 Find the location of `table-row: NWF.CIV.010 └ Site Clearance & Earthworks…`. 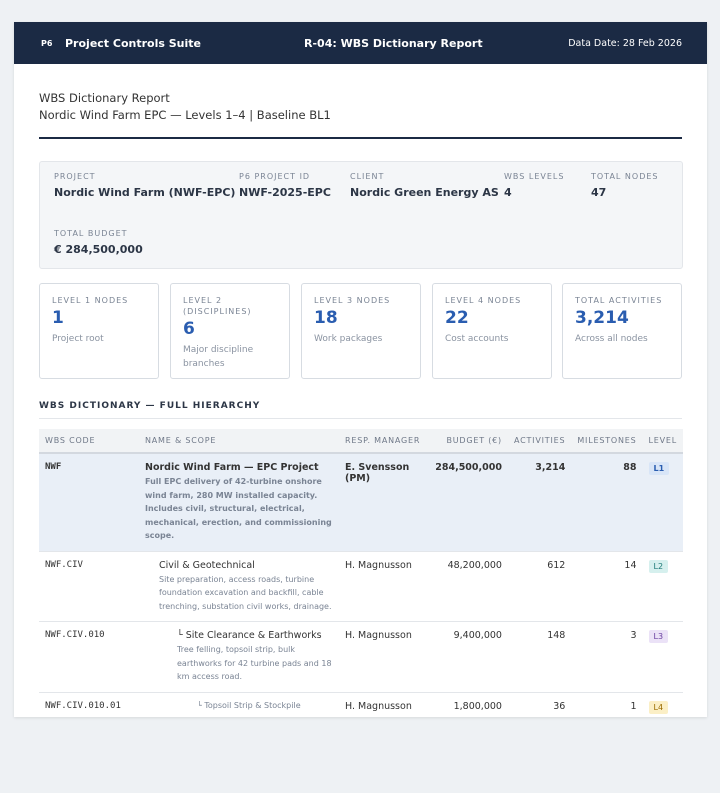

table-row: NWF.CIV.010 └ Site Clearance & Earthworks… is located at coordinates (361, 657).